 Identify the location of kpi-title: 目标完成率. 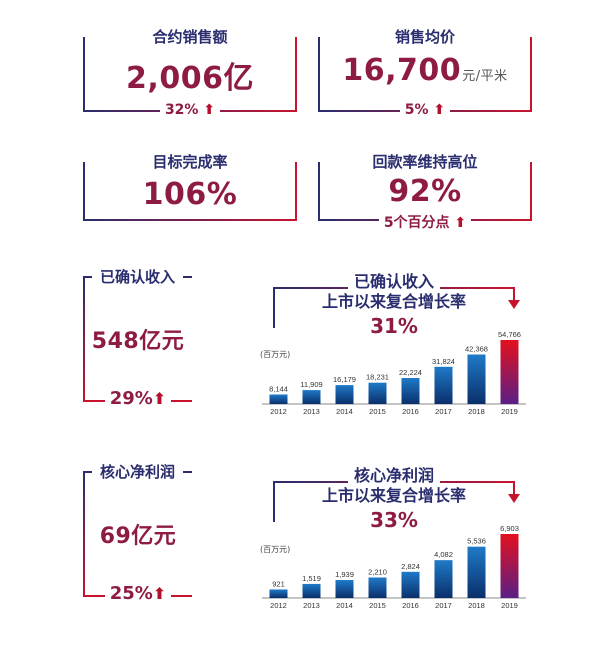
(190, 162).